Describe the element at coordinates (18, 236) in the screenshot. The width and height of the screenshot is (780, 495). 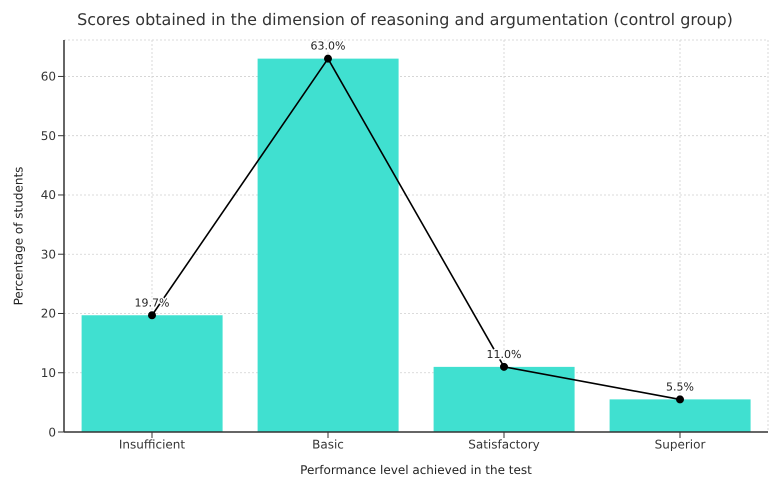
I see `y-axis-title: Percentage of students` at that location.